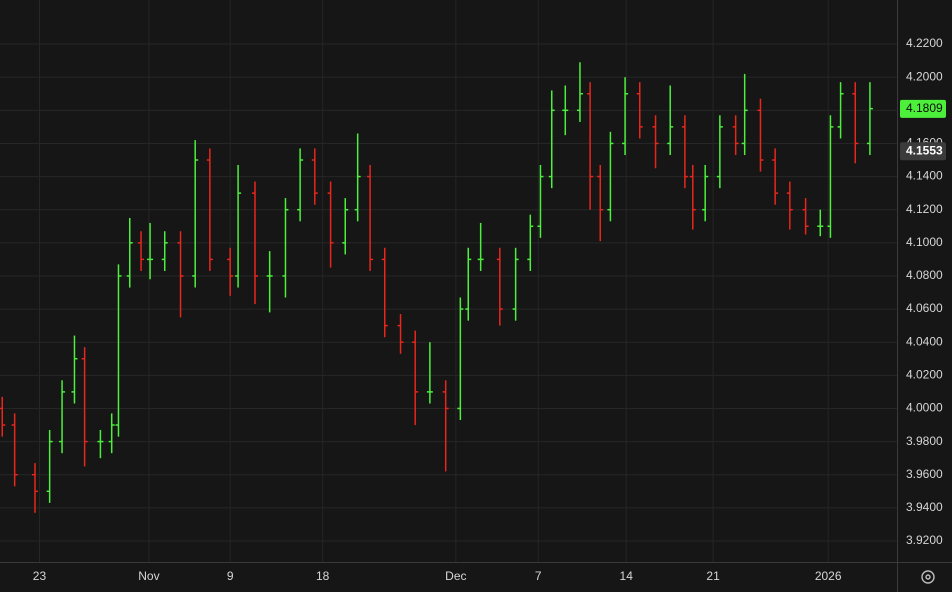 The height and width of the screenshot is (592, 952). What do you see at coordinates (924, 275) in the screenshot?
I see `y-tick-label: 4.0800` at bounding box center [924, 275].